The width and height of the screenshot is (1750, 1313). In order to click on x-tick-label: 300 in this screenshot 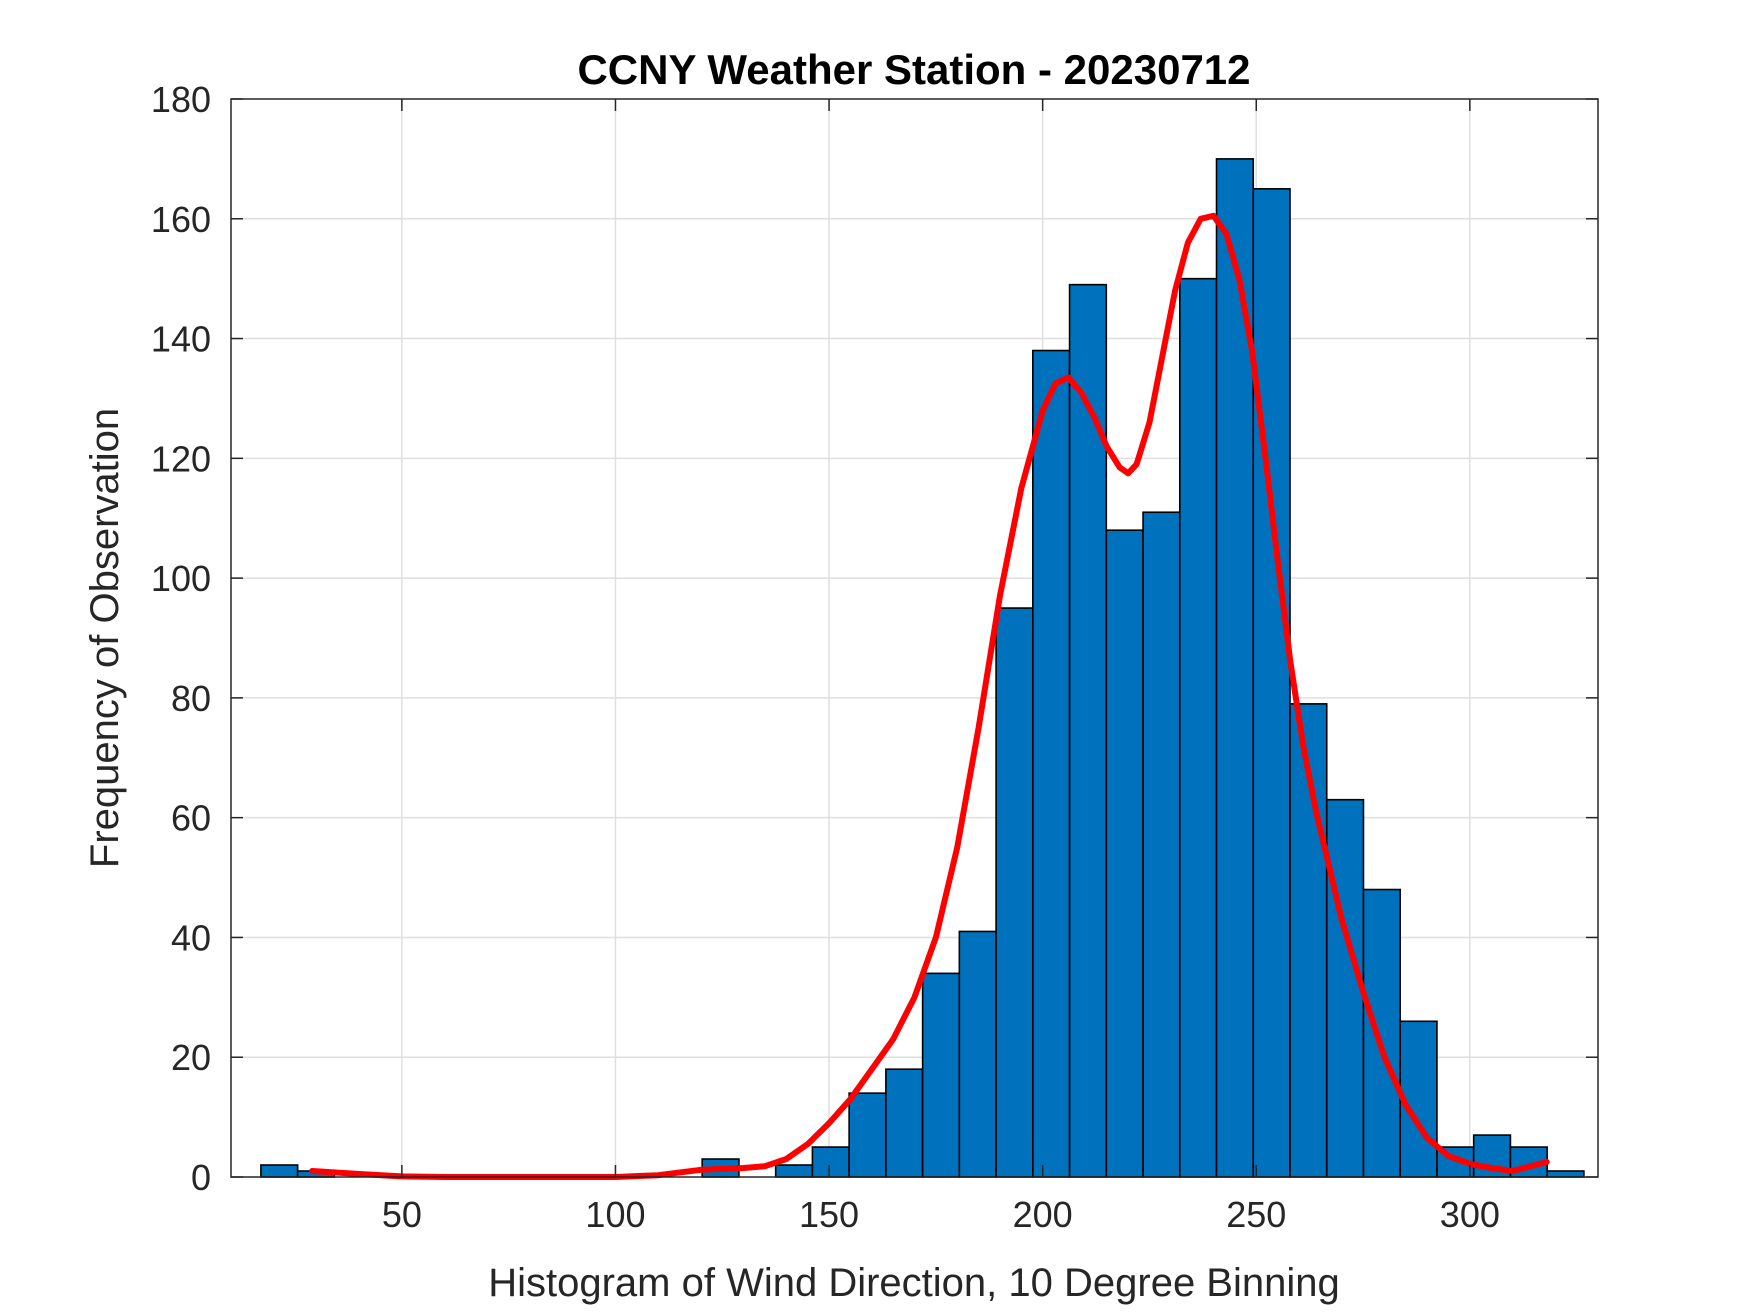, I will do `click(1470, 1214)`.